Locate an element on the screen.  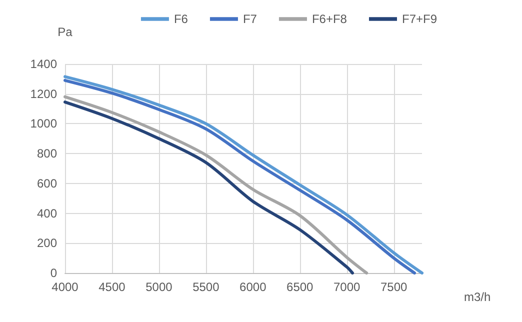
legend-label: F7+F9 is located at coordinates (420, 19).